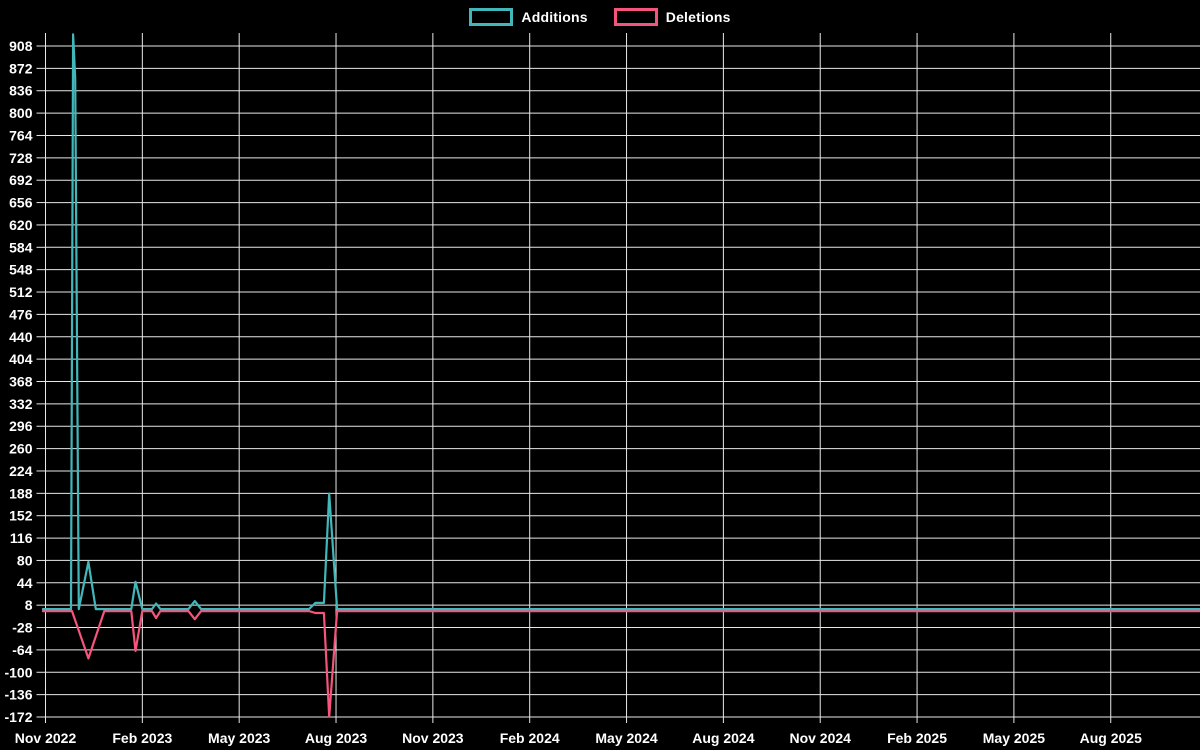 This screenshot has height=750, width=1200. Describe the element at coordinates (21, 426) in the screenshot. I see `y-tick-label: 296` at that location.